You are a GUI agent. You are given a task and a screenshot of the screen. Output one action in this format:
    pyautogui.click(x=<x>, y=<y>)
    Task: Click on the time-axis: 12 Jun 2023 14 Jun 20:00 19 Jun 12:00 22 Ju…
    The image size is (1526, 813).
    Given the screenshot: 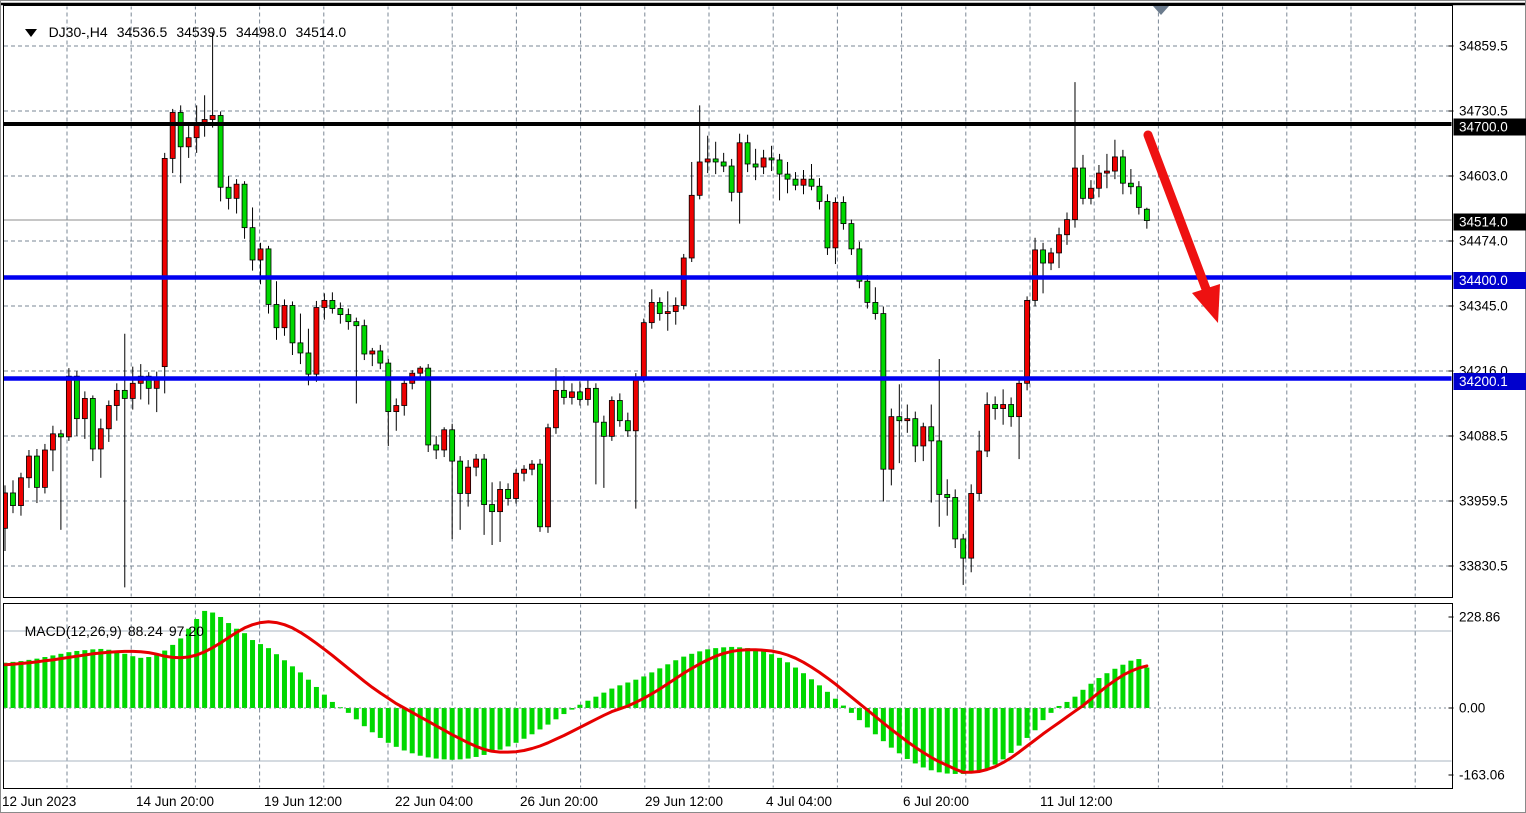 What is the action you would take?
    pyautogui.click(x=557, y=801)
    